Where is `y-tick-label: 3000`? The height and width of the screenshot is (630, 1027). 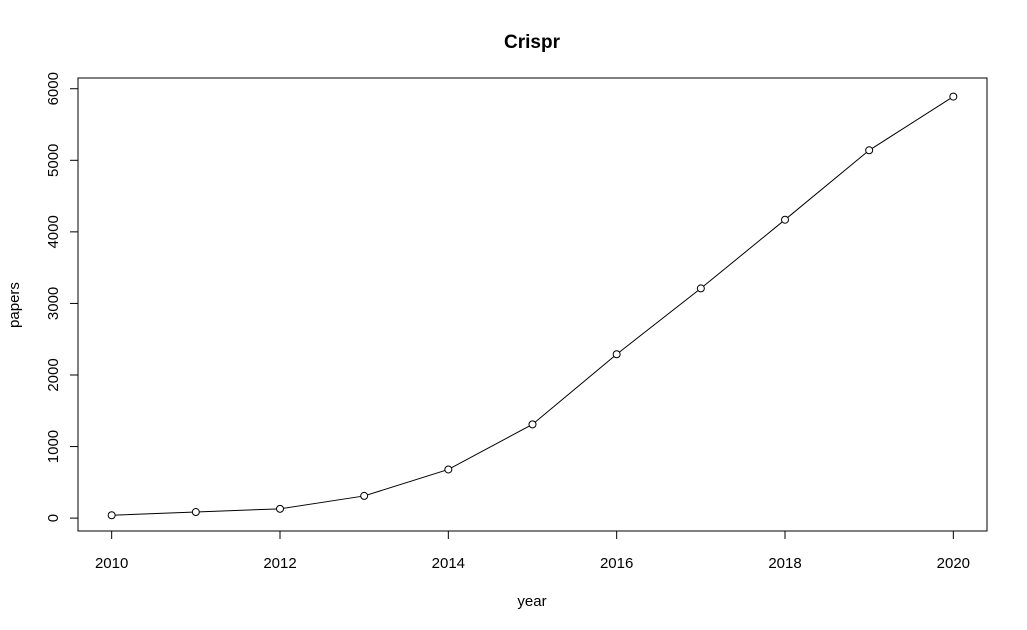 y-tick-label: 3000 is located at coordinates (53, 303).